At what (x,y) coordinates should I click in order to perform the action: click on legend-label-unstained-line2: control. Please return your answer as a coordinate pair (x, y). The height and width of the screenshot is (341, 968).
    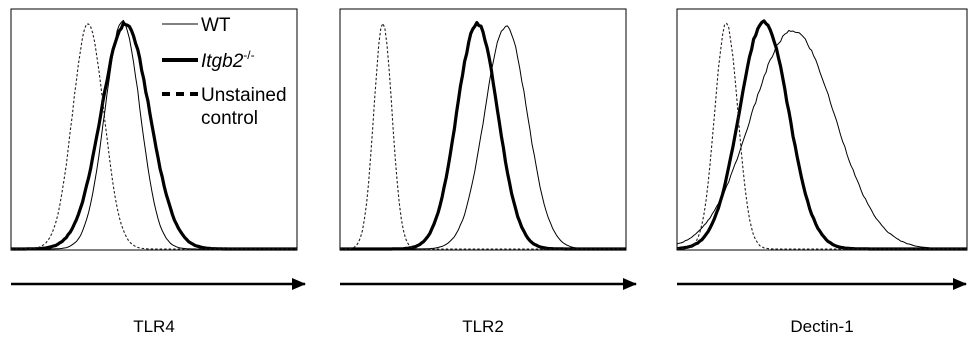
    Looking at the image, I should click on (229, 118).